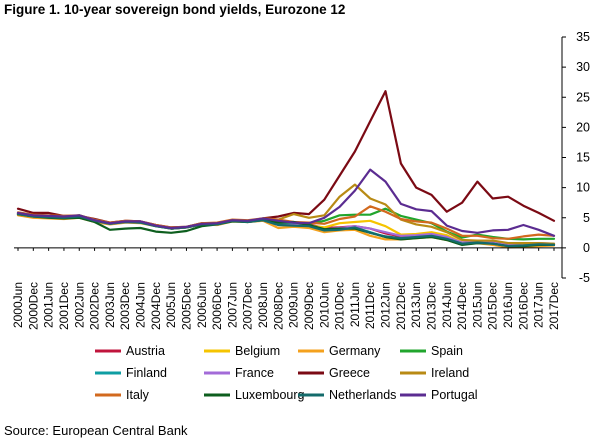  What do you see at coordinates (202, 305) in the screenshot?
I see `x-tick-label: 2006Jun` at bounding box center [202, 305].